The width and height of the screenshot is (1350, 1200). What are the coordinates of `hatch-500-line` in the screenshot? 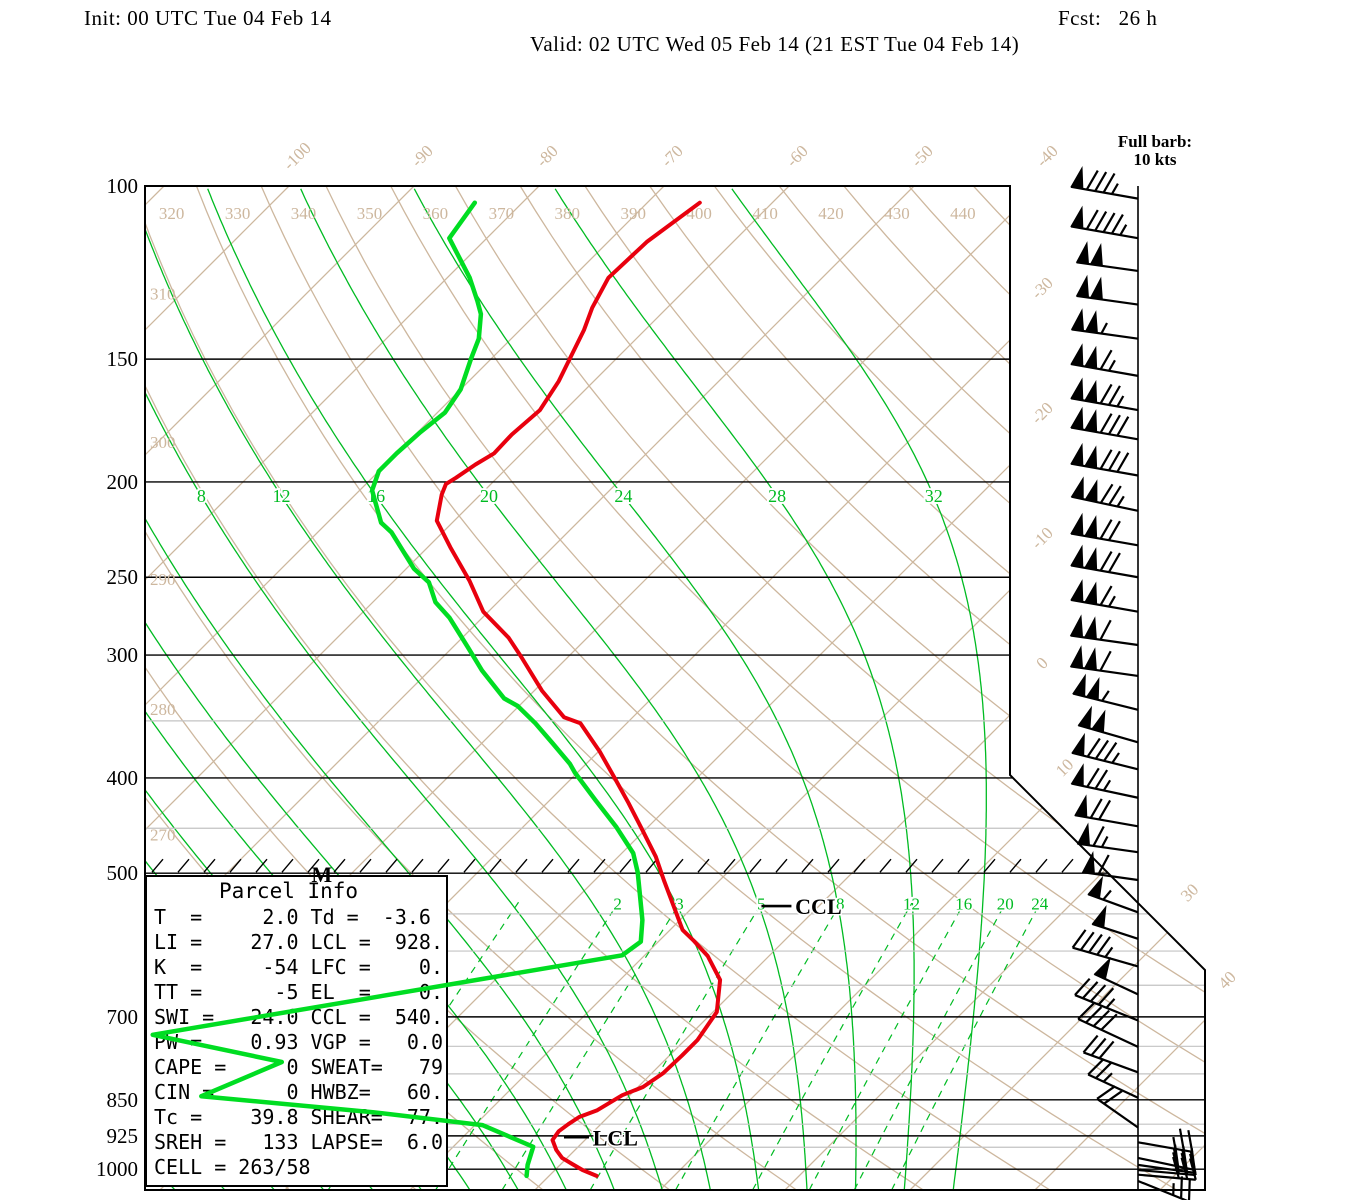 It's located at (612, 865).